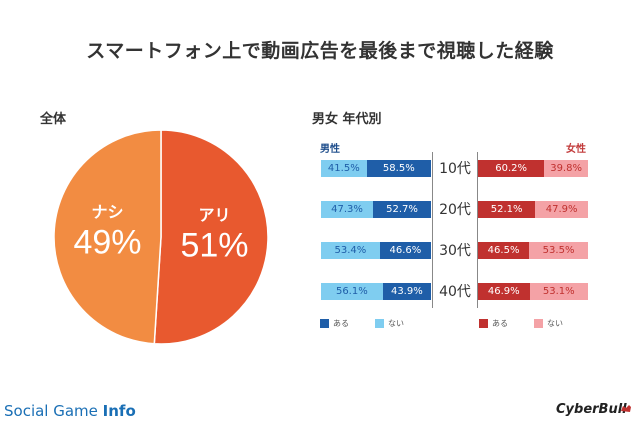 The height and width of the screenshot is (426, 640). What do you see at coordinates (504, 250) in the screenshot?
I see `female-yes-segment: 46.5%` at bounding box center [504, 250].